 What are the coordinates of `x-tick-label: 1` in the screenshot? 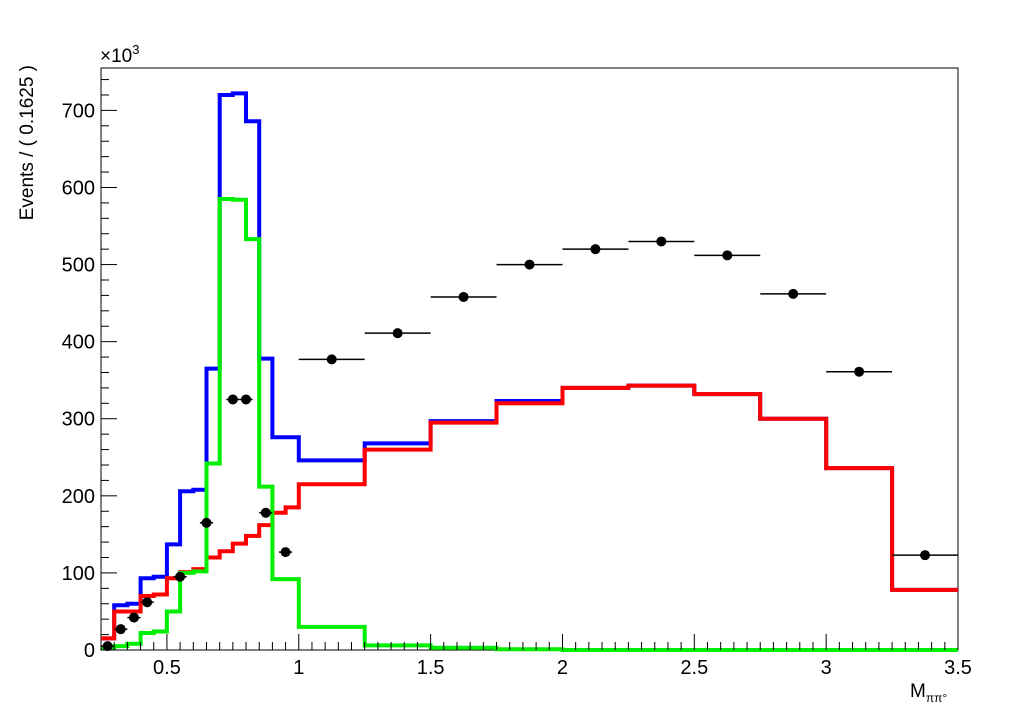 It's located at (298, 668).